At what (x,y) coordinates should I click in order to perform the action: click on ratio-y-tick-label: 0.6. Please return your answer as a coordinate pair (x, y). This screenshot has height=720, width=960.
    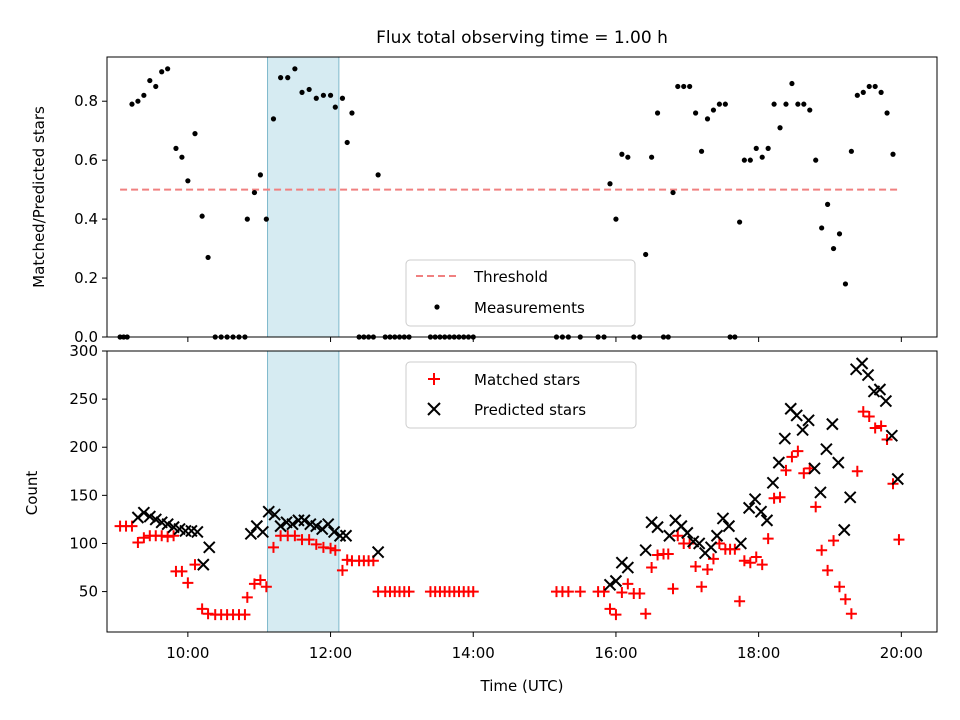
    Looking at the image, I should click on (86, 160).